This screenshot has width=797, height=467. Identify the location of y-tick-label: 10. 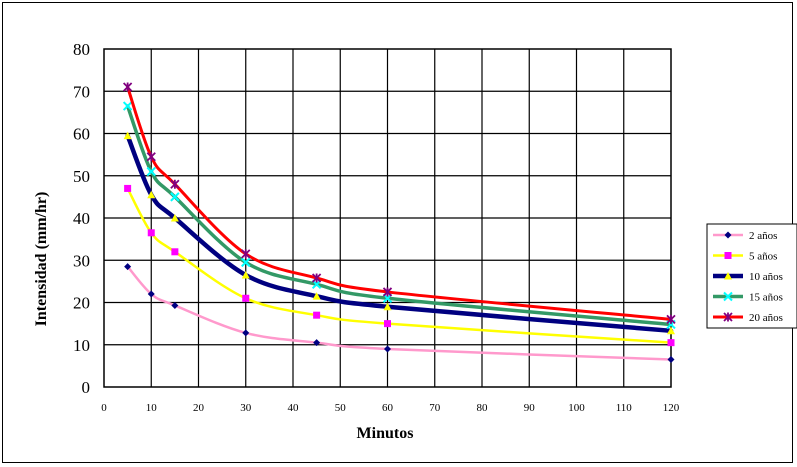
(81, 345).